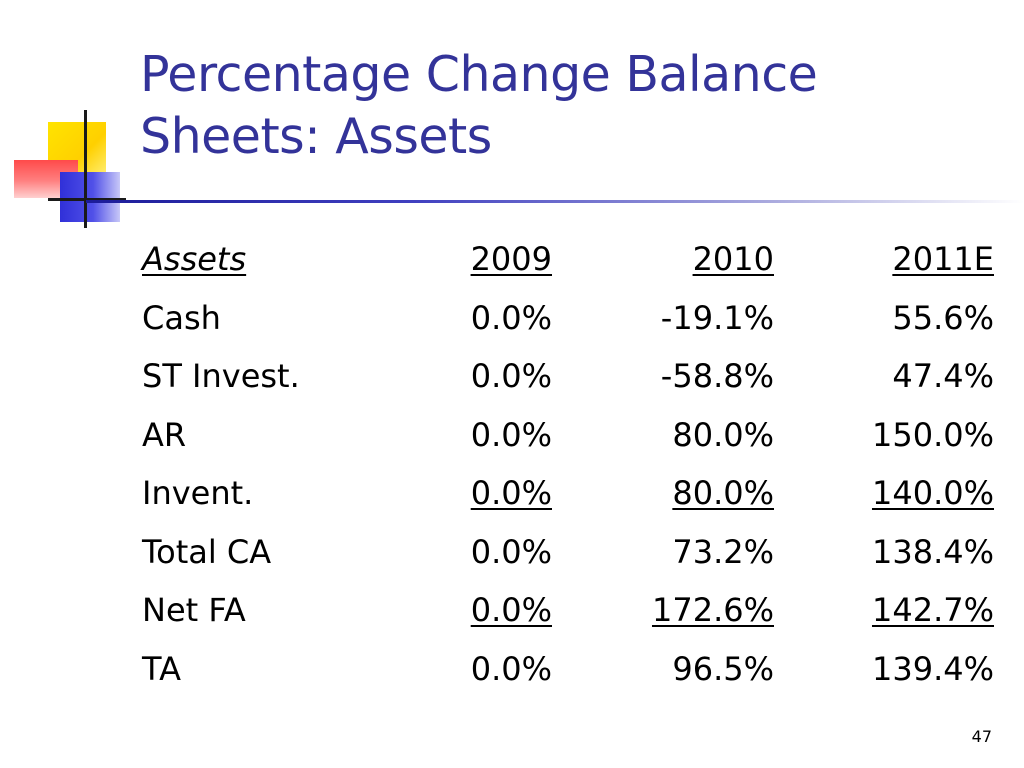 Image resolution: width=1024 pixels, height=768 pixels. Describe the element at coordinates (932, 610) in the screenshot. I see `cell-2011e: 142.7%` at that location.